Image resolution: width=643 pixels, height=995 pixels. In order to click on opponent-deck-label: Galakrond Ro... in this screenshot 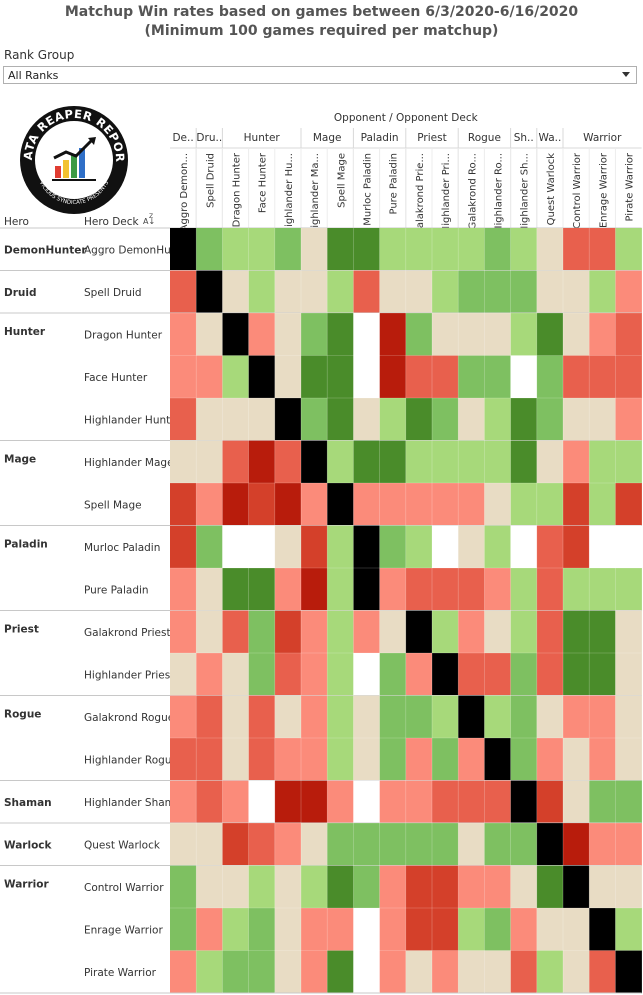, I will do `click(472, 191)`.